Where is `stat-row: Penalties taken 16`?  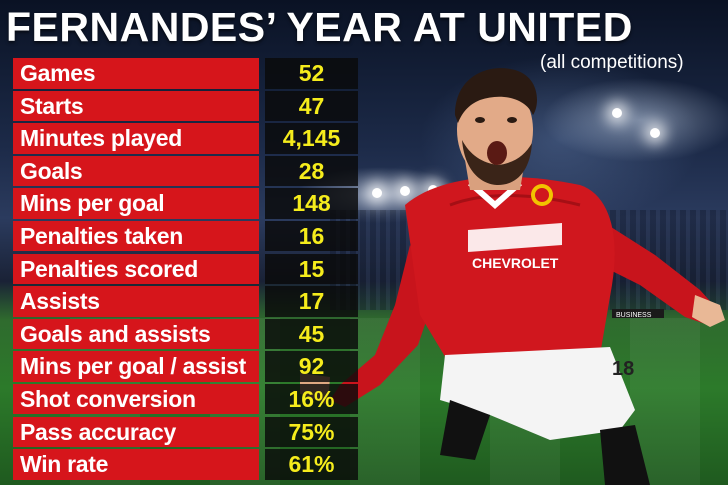 stat-row: Penalties taken 16 is located at coordinates (185, 236).